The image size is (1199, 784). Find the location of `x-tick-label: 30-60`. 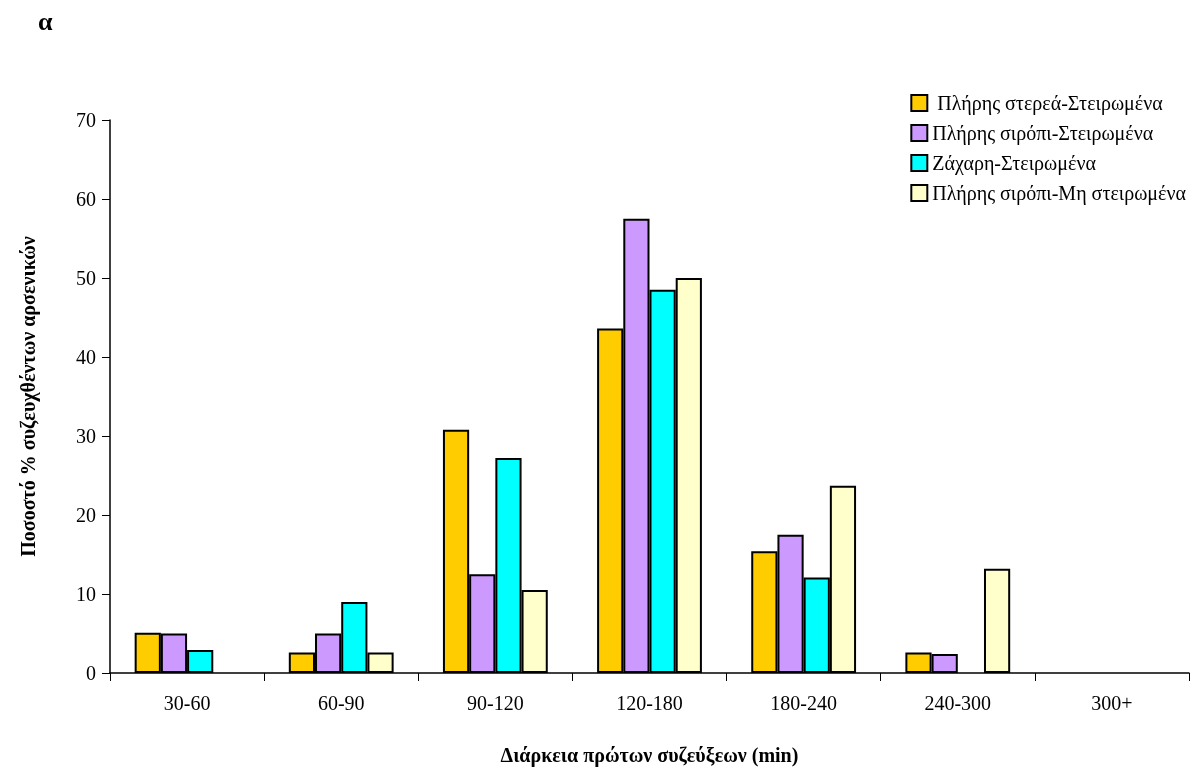

x-tick-label: 30-60 is located at coordinates (187, 703).